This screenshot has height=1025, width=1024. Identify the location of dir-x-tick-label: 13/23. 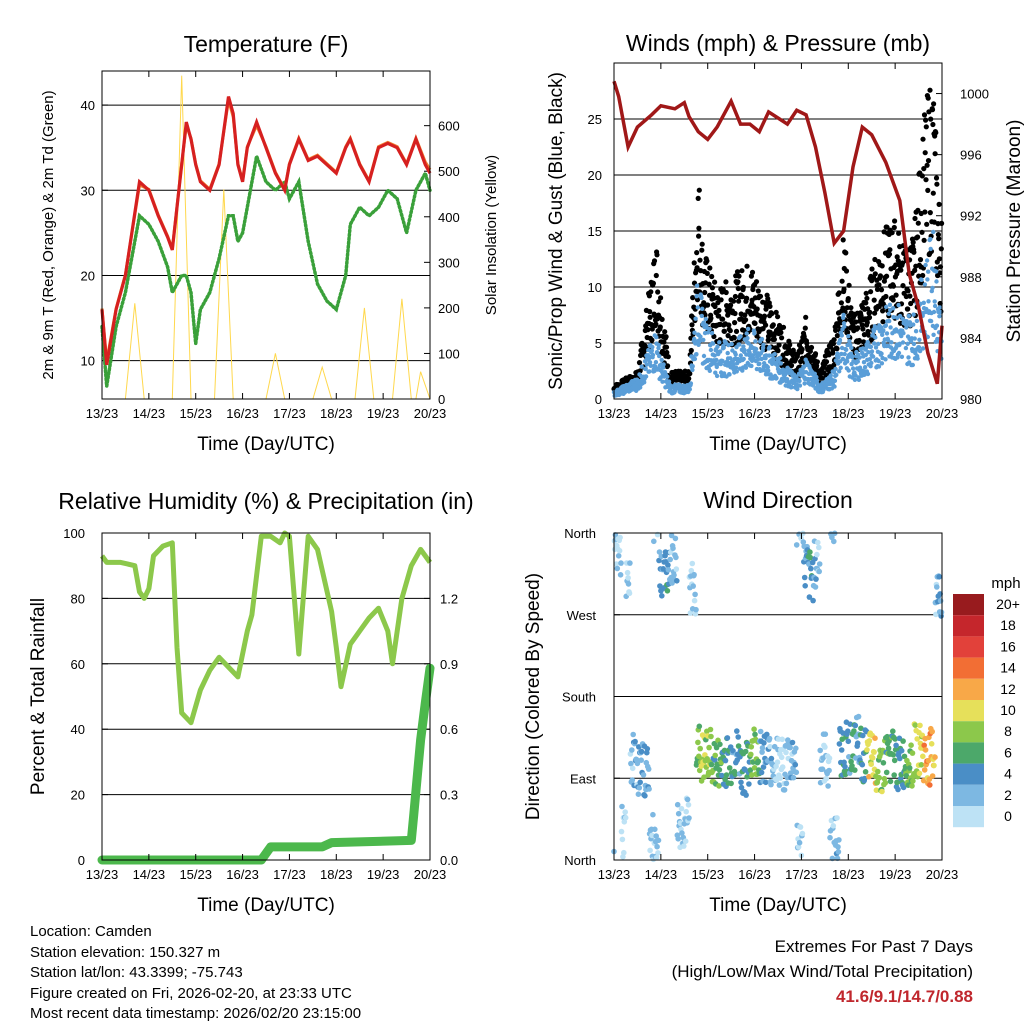
(614, 874).